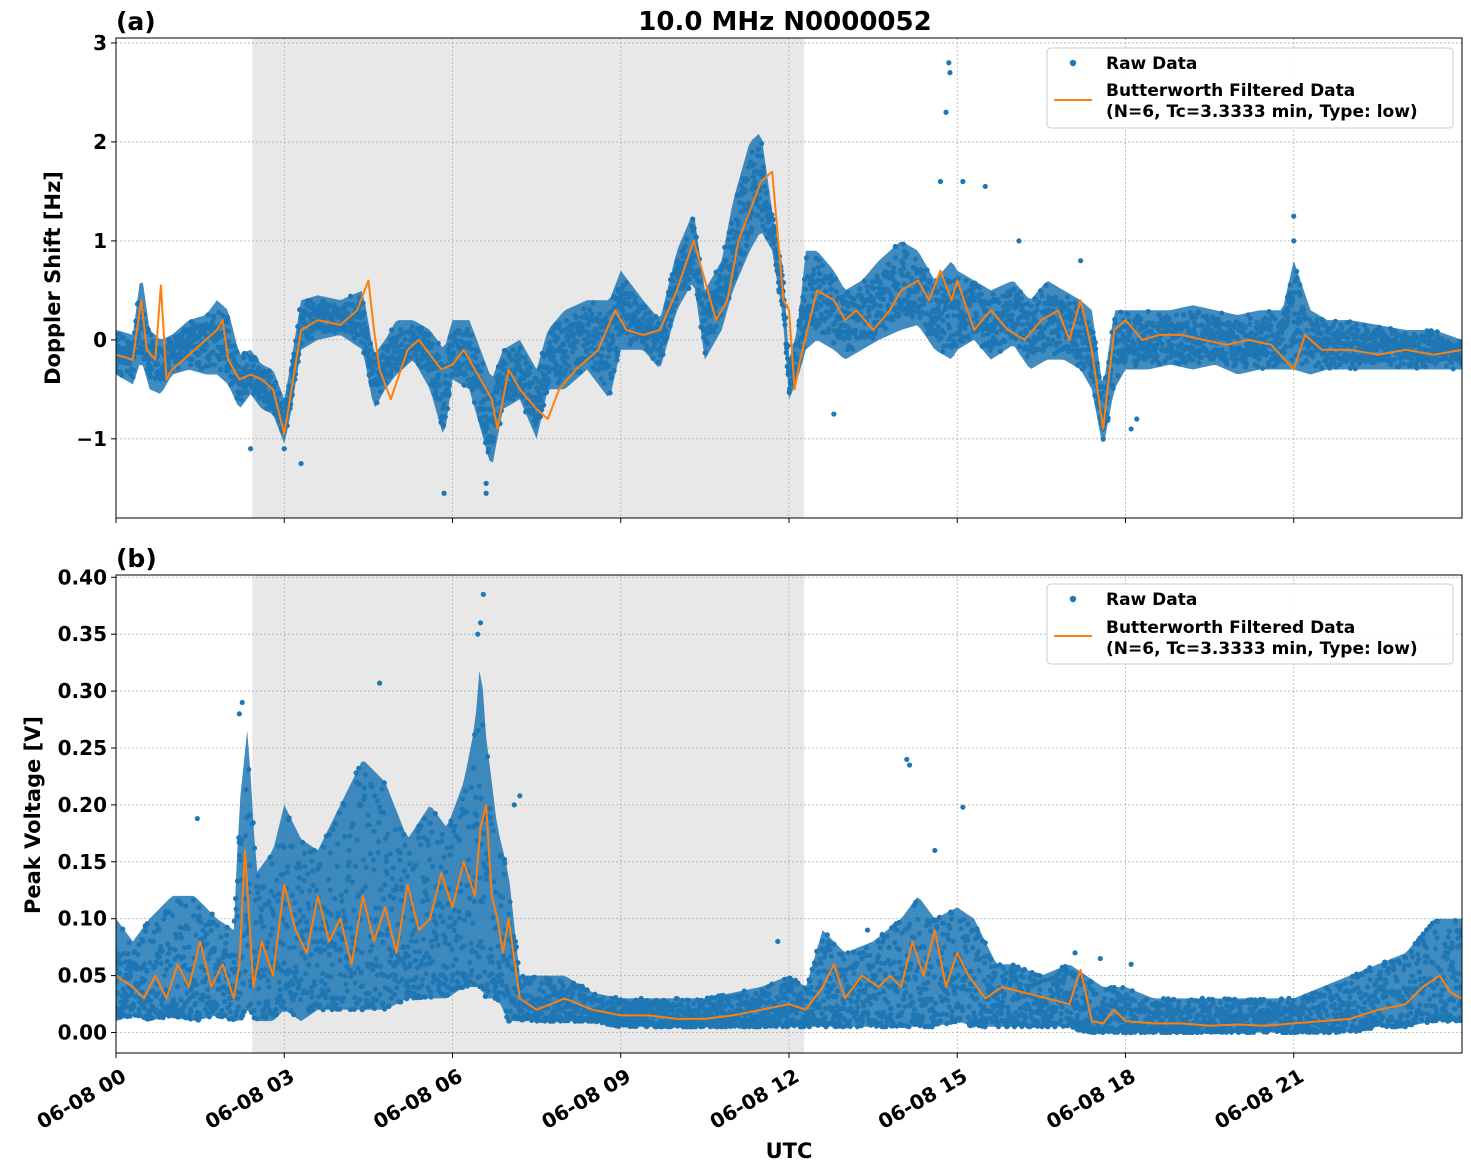 This screenshot has width=1471, height=1172. What do you see at coordinates (100, 43) in the screenshot?
I see `y-tick-label: 3` at bounding box center [100, 43].